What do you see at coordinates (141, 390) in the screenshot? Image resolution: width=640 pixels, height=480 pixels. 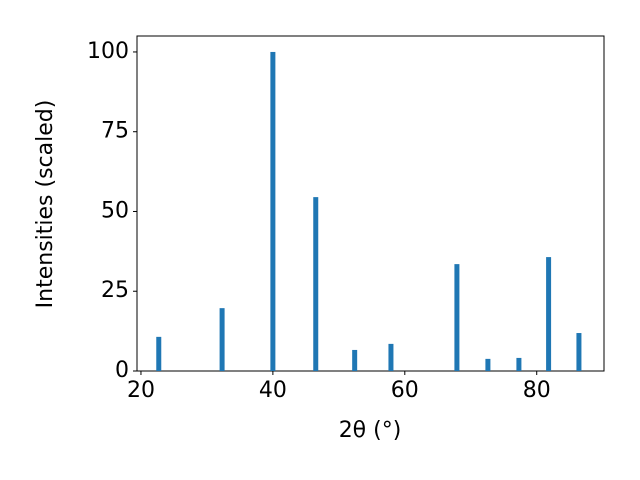 I see `x-tick-label: 20` at bounding box center [141, 390].